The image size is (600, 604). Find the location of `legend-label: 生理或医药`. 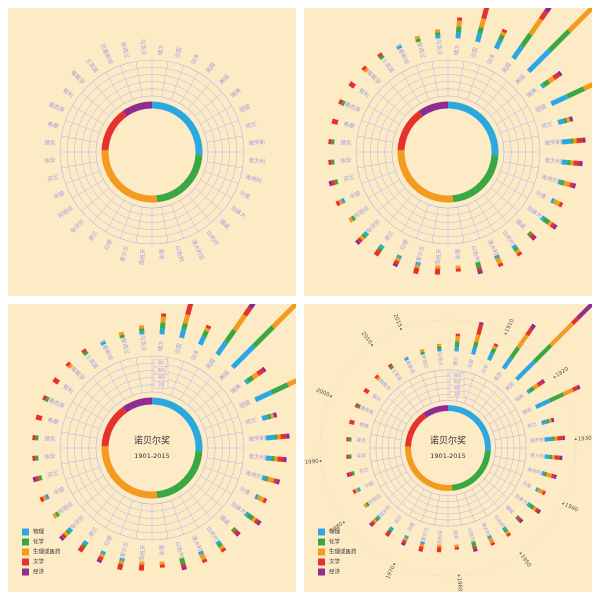

legend-label: 生理或医药 is located at coordinates (343, 552).